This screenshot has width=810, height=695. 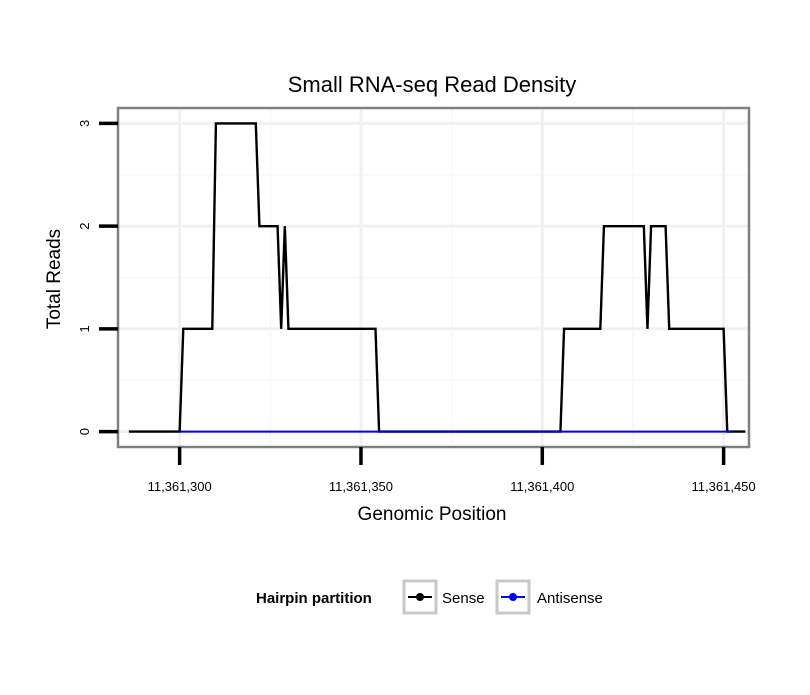 I want to click on legend-item-sense: Sense, so click(x=443, y=597).